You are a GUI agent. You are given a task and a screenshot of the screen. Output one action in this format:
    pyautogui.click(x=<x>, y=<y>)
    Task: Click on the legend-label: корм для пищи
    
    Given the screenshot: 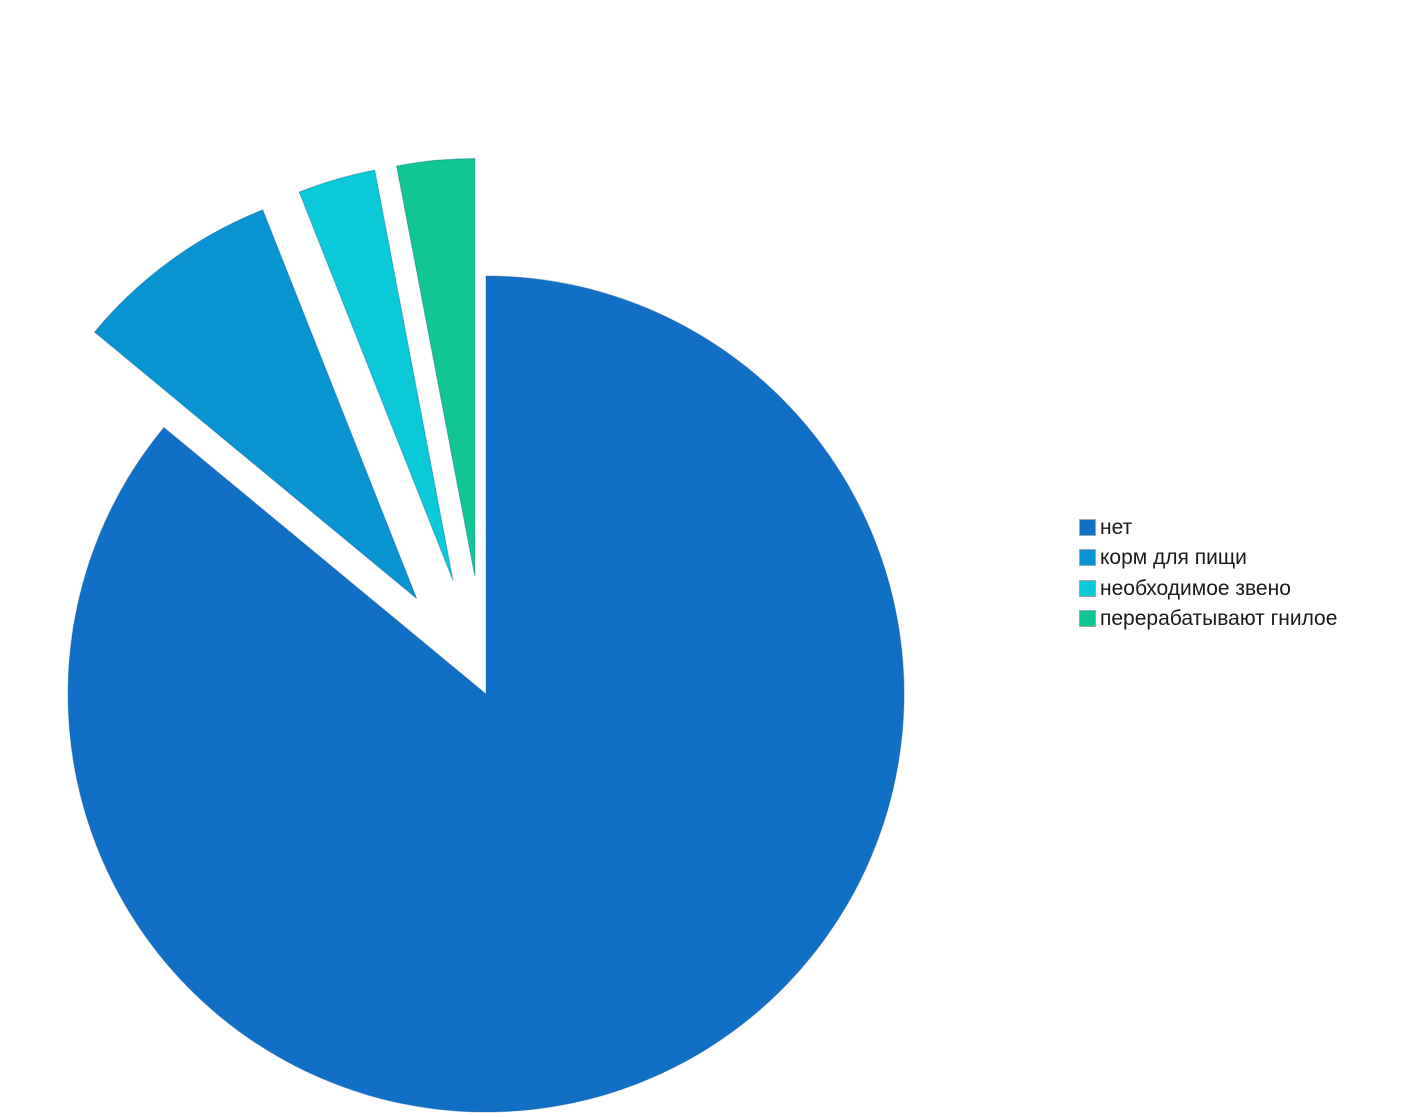 What is the action you would take?
    pyautogui.click(x=1173, y=558)
    